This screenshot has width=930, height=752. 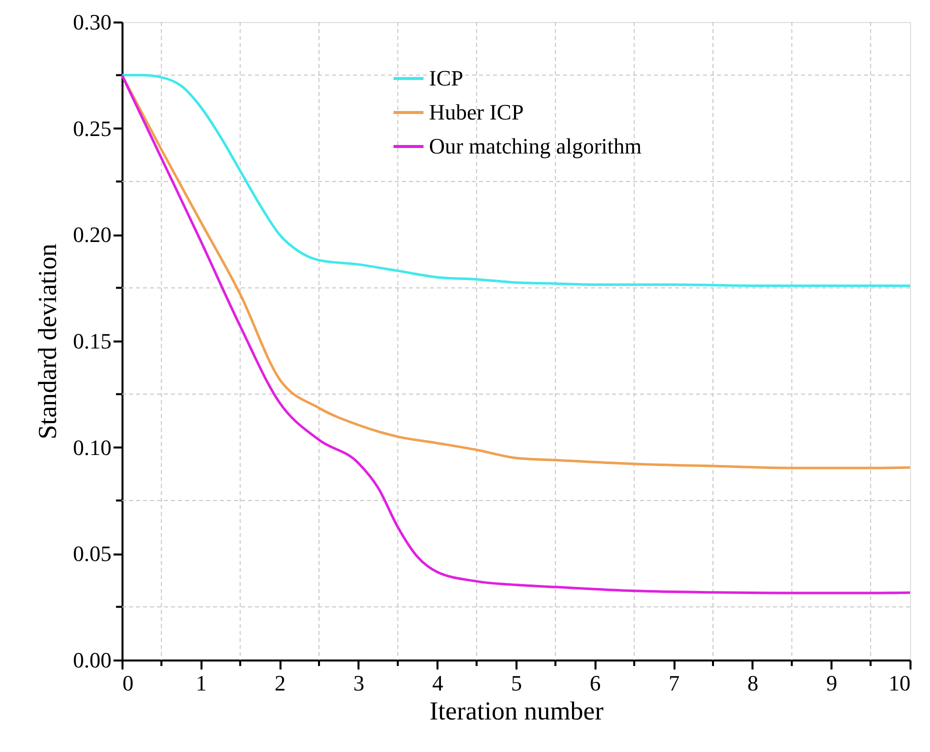 What do you see at coordinates (47, 342) in the screenshot?
I see `y-axis-title: Standard deviation` at bounding box center [47, 342].